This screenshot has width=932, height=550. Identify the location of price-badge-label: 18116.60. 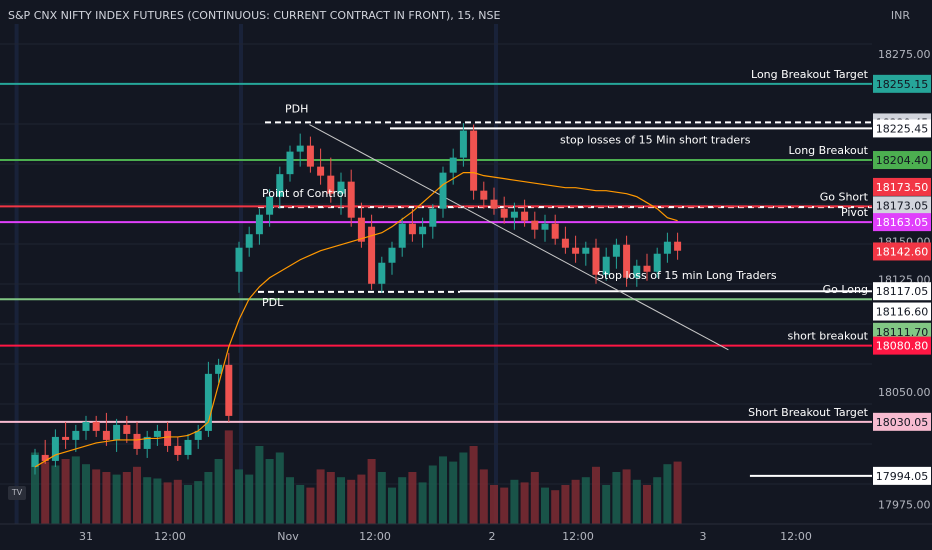
(902, 312).